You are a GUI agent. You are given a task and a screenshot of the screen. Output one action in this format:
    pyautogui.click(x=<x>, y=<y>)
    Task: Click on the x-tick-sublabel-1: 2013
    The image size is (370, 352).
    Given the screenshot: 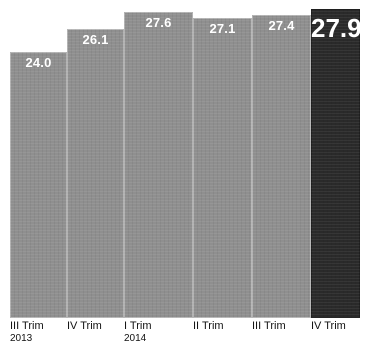 What is the action you would take?
    pyautogui.click(x=21, y=338)
    